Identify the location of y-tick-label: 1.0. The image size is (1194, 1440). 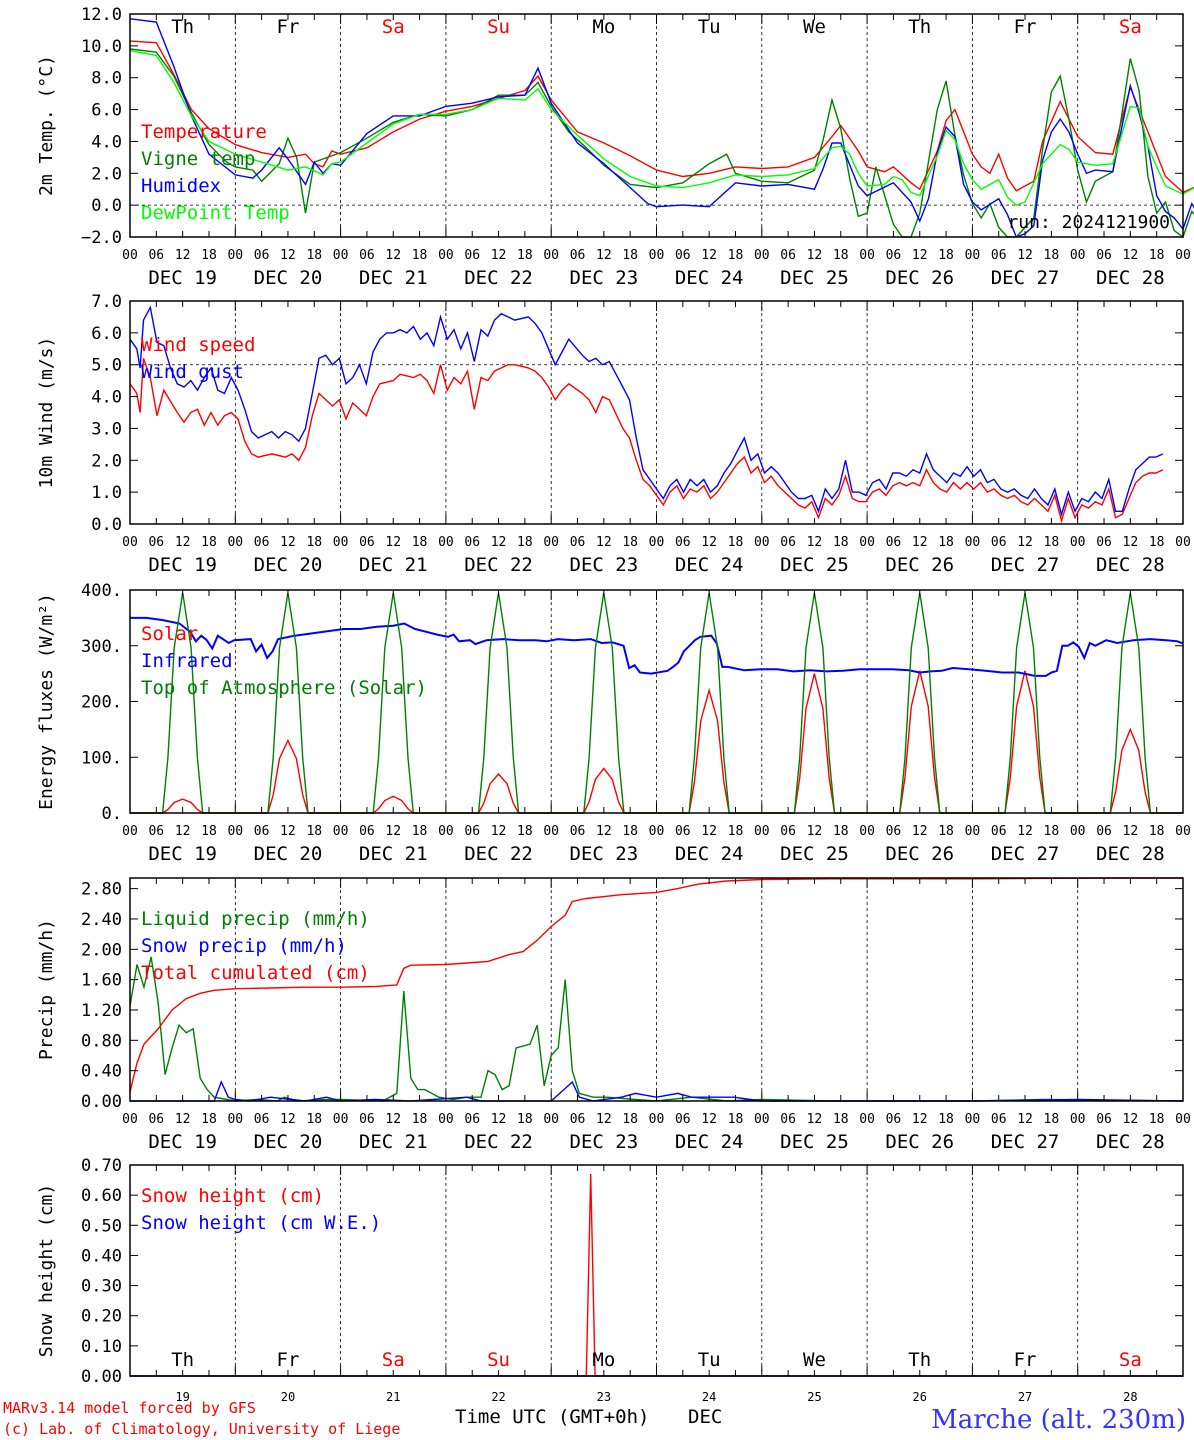
(106, 493).